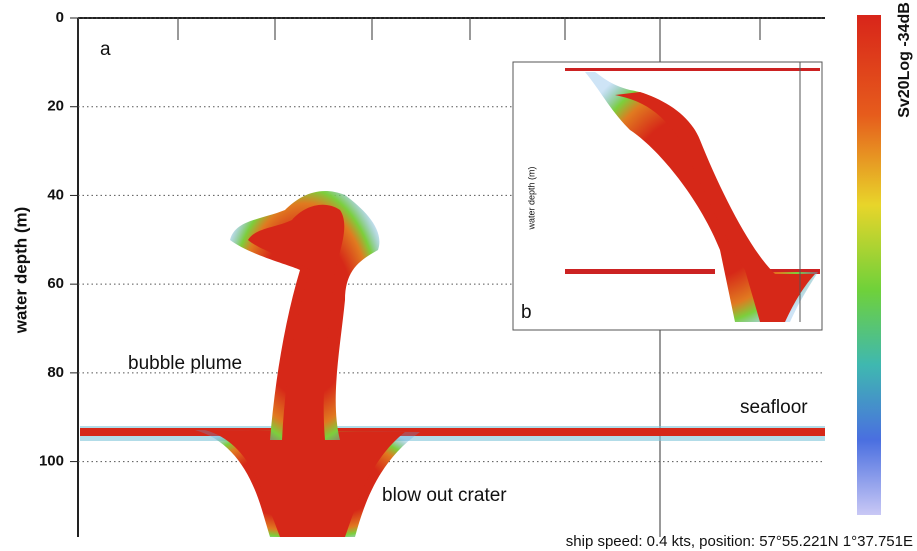  I want to click on y-tick-label: 0, so click(60, 17).